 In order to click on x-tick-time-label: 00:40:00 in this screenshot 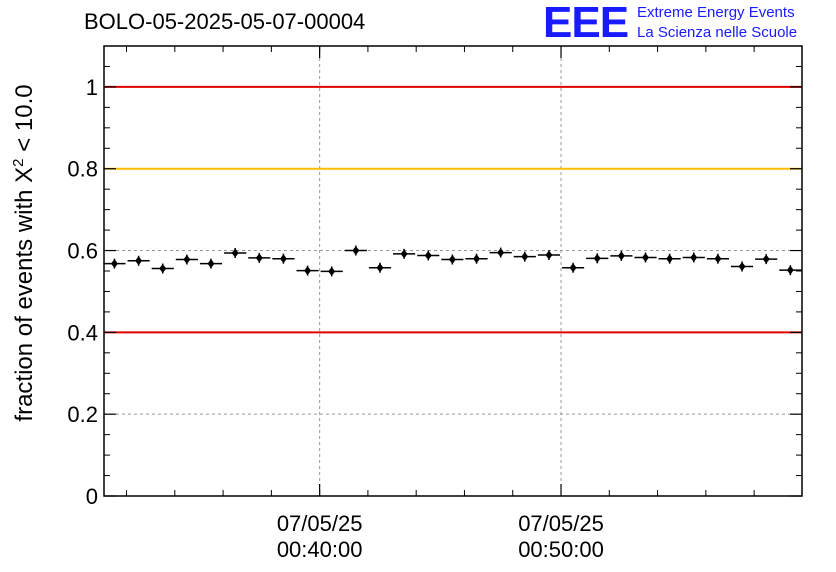, I will do `click(320, 549)`.